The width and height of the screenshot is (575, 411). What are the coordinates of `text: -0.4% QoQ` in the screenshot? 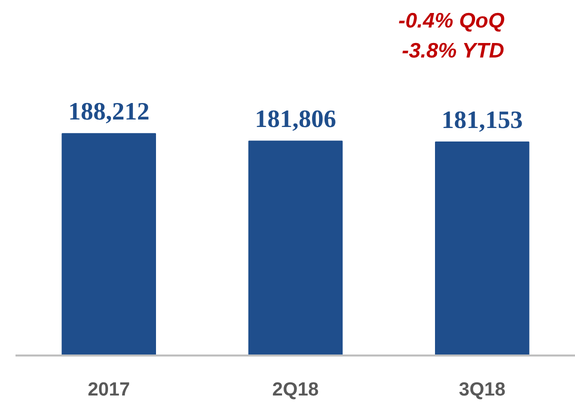 It's located at (451, 20).